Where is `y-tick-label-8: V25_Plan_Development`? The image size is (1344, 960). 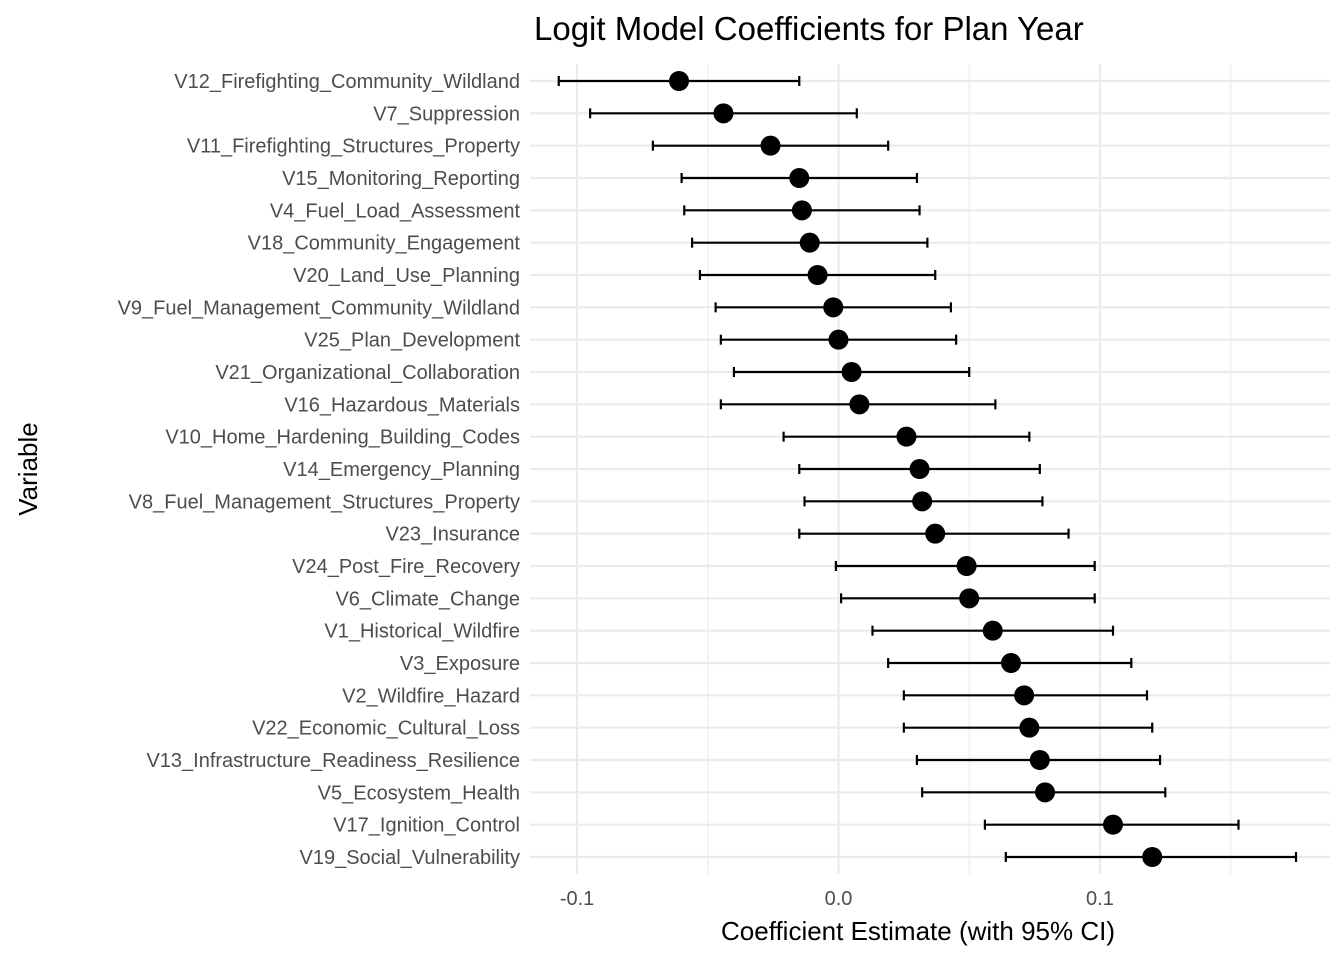
y-tick-label-8: V25_Plan_Development is located at coordinates (412, 341).